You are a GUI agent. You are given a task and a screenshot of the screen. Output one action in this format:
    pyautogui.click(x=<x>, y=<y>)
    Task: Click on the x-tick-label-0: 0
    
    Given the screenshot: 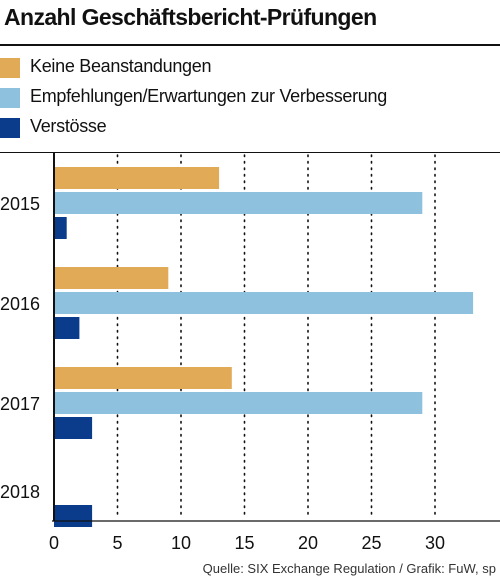 What is the action you would take?
    pyautogui.click(x=54, y=543)
    